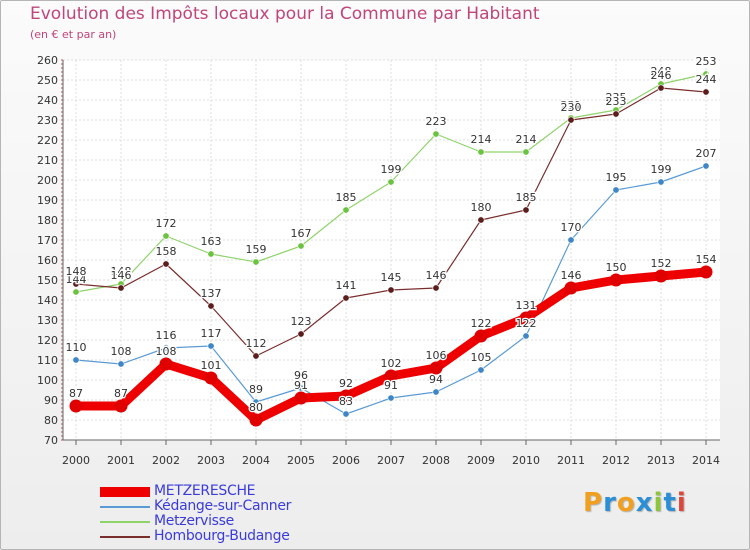 The height and width of the screenshot is (550, 750). What do you see at coordinates (670, 503) in the screenshot?
I see `brand-letter: t` at bounding box center [670, 503].